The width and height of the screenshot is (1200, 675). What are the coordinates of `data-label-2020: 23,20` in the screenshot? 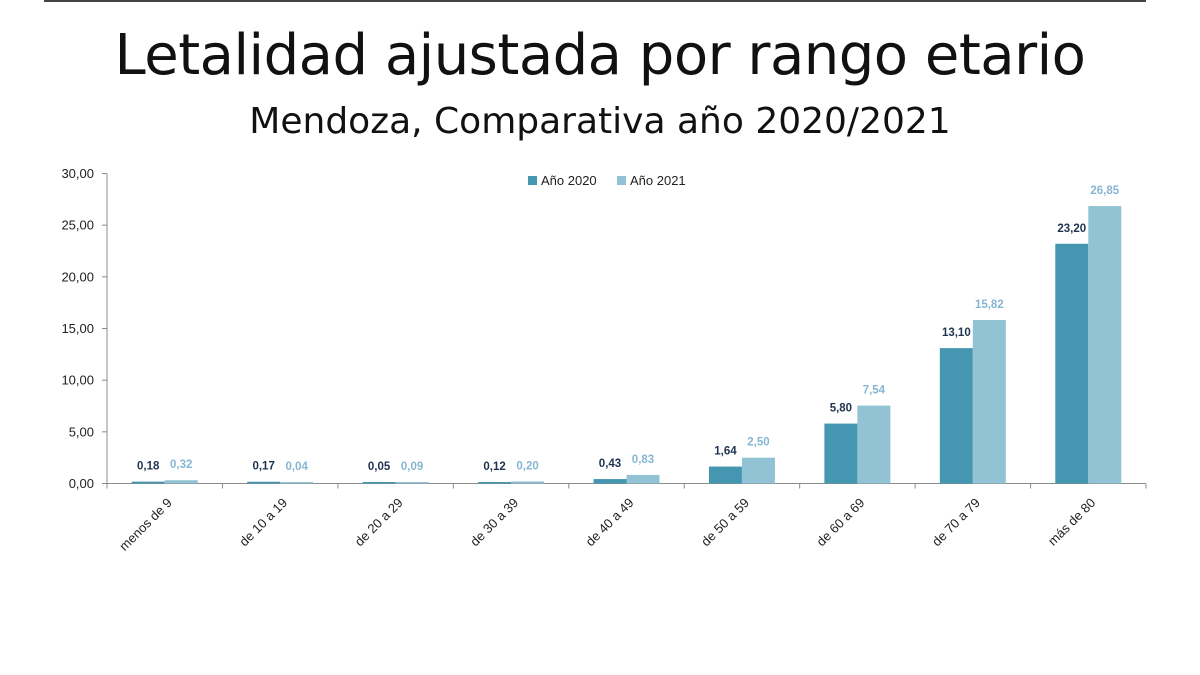 It's located at (1071, 229).